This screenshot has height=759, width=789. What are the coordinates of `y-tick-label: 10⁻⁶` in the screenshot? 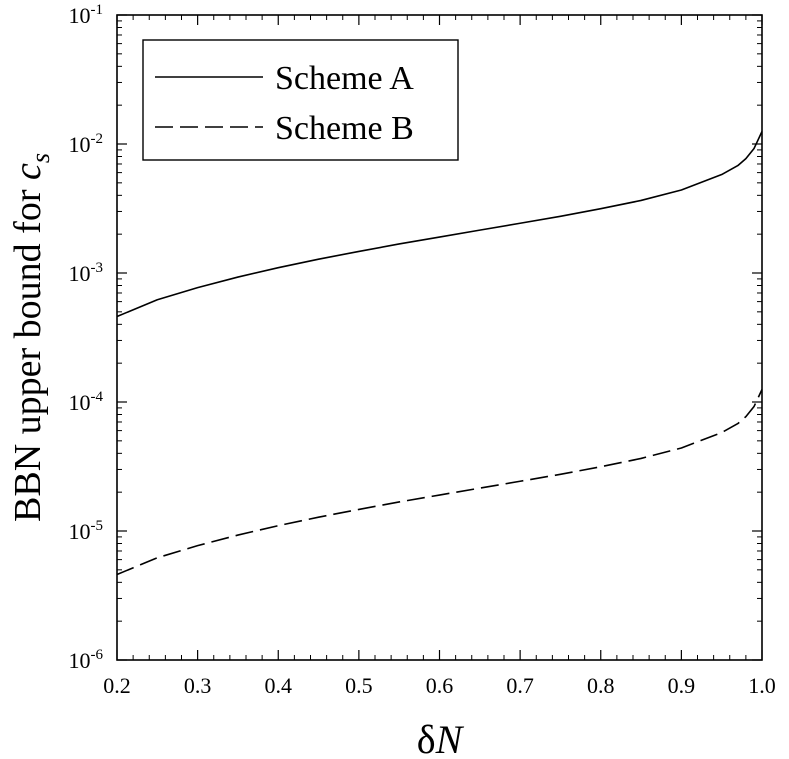 It's located at (86, 660).